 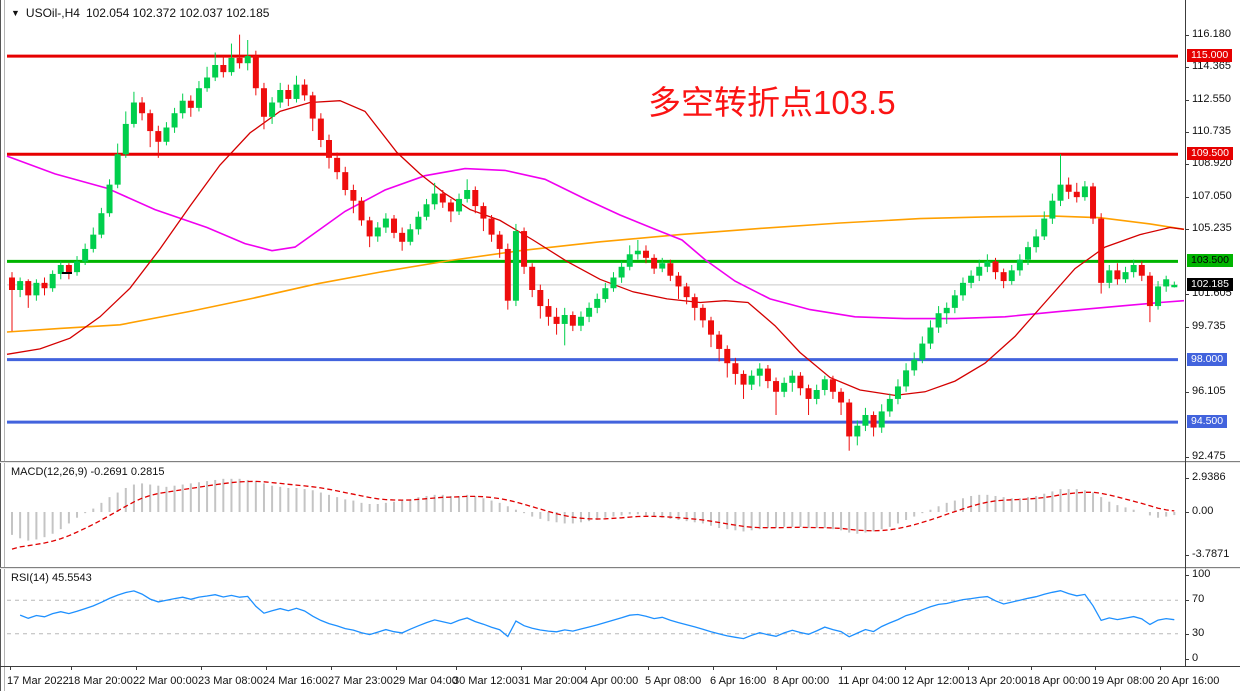 What do you see at coordinates (620, 666) in the screenshot?
I see `time-axis-line` at bounding box center [620, 666].